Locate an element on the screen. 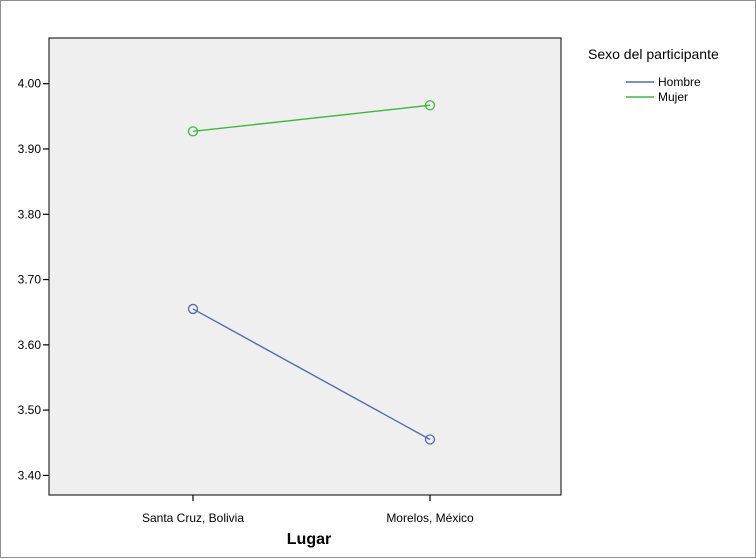 The height and width of the screenshot is (559, 756). legend-title: Sexo del participante is located at coordinates (653, 54).